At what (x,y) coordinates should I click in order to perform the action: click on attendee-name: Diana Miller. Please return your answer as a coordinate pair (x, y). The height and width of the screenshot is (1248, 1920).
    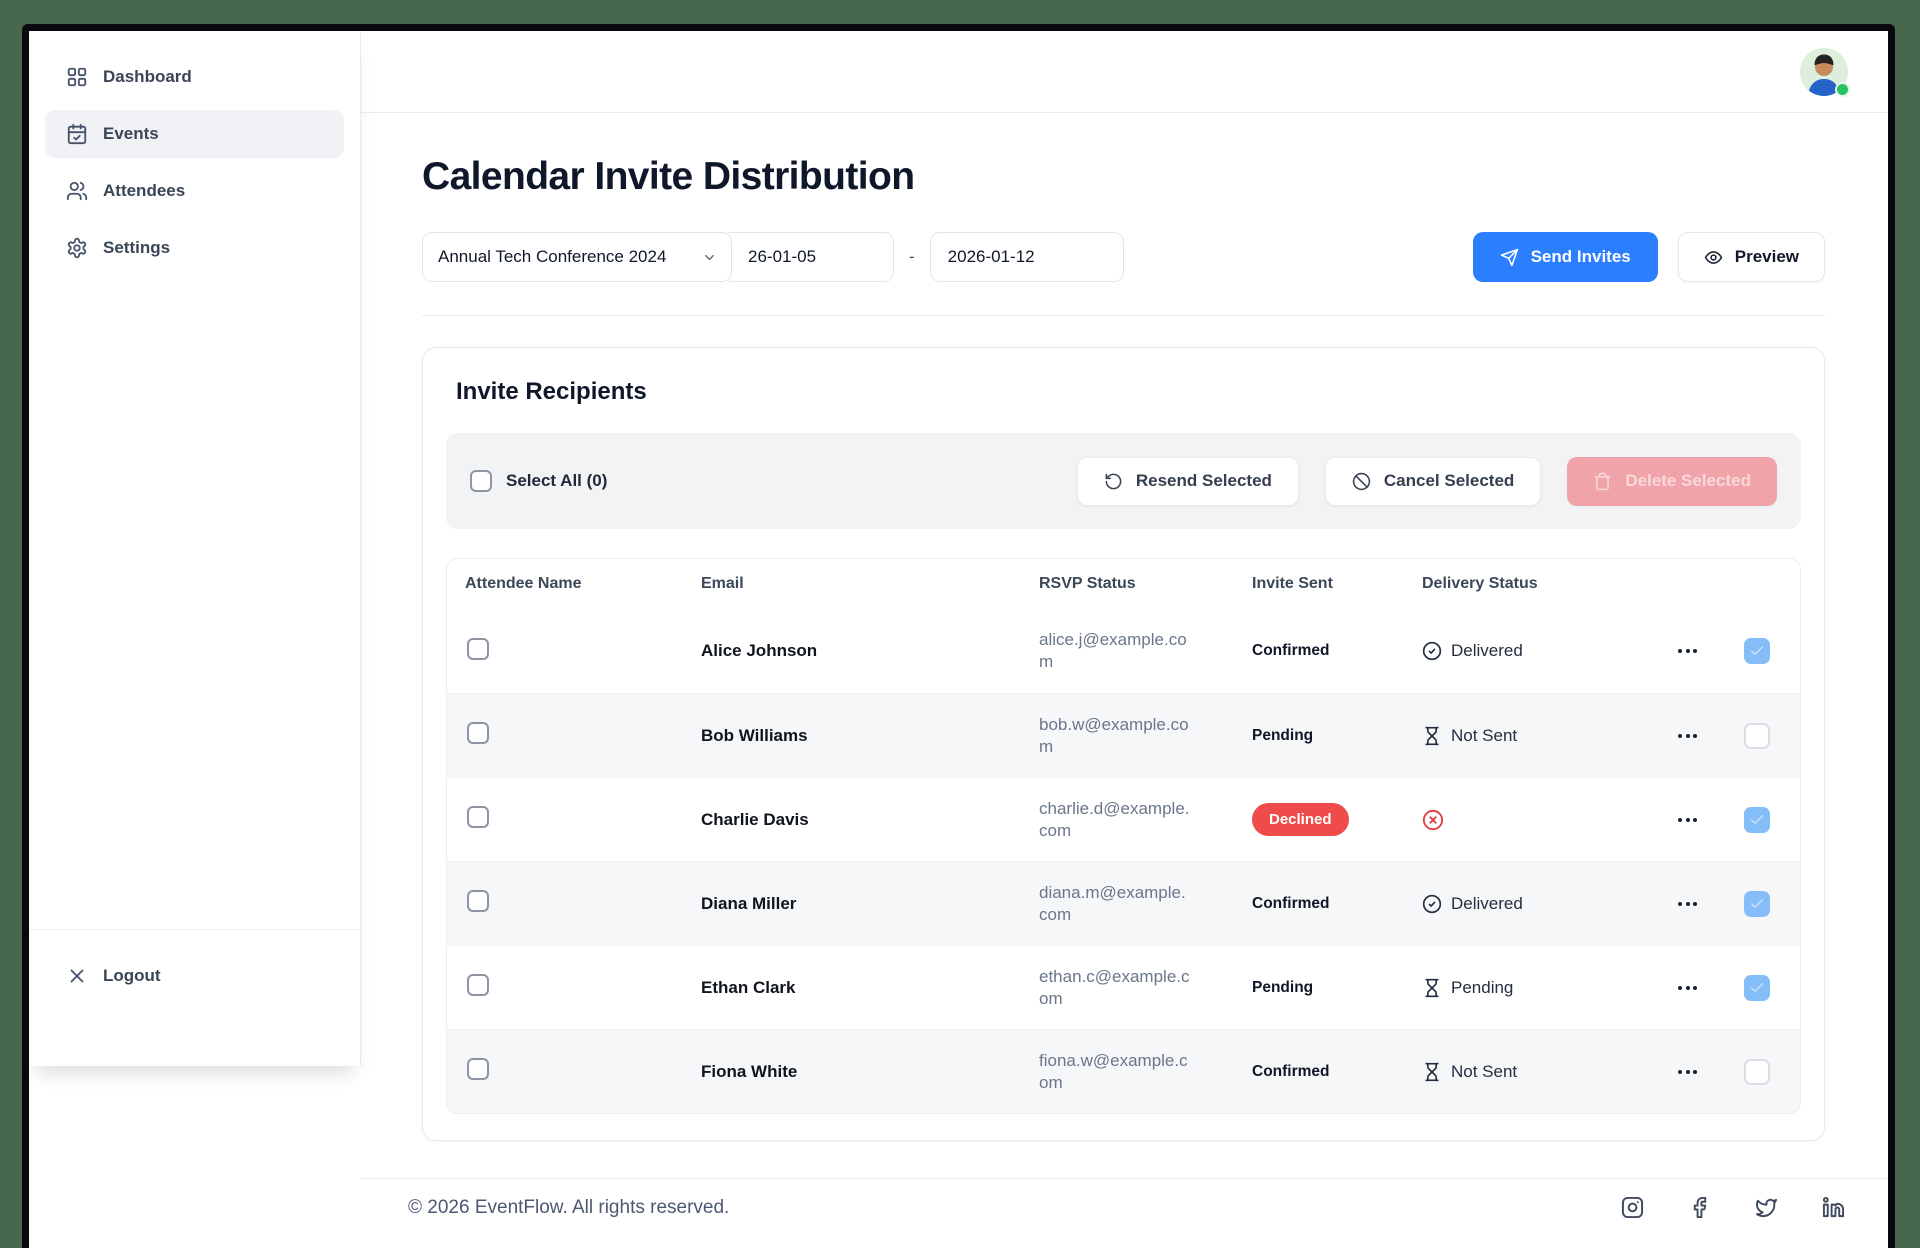
    Looking at the image, I should click on (749, 903).